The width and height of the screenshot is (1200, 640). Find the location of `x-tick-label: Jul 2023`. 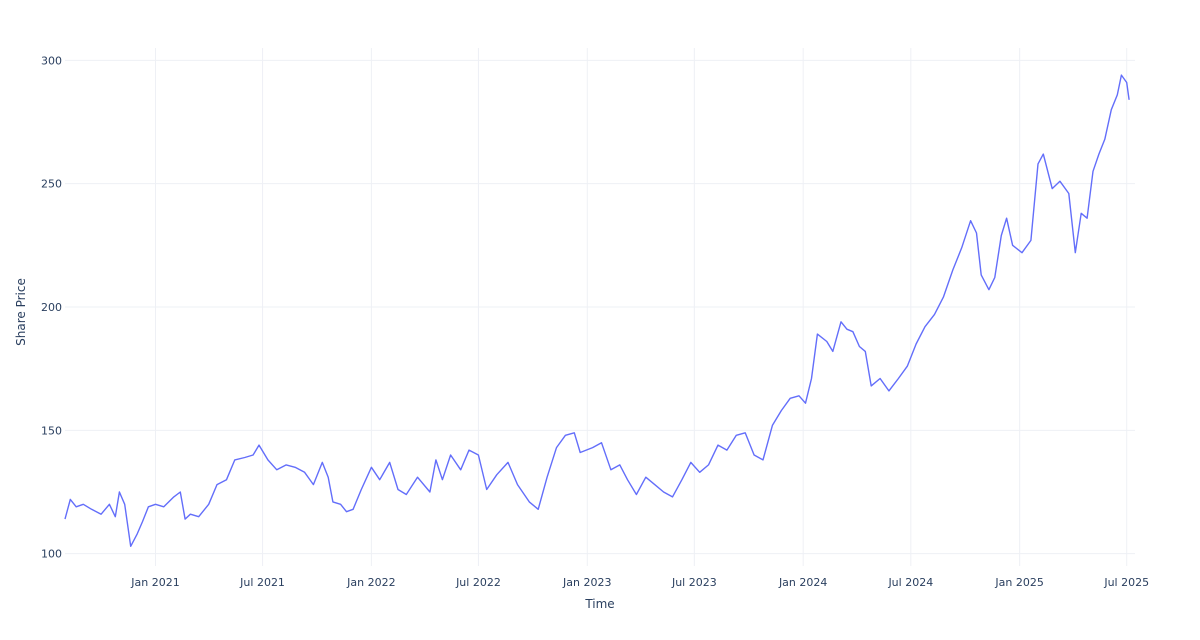

x-tick-label: Jul 2023 is located at coordinates (694, 582).